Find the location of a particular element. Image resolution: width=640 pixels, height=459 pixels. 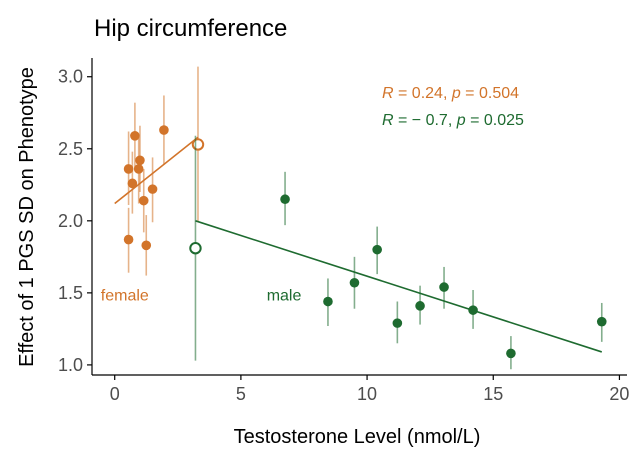

y-ticks: 1.0 1.5 2.0 2.5 3.0 is located at coordinates (75, 221).